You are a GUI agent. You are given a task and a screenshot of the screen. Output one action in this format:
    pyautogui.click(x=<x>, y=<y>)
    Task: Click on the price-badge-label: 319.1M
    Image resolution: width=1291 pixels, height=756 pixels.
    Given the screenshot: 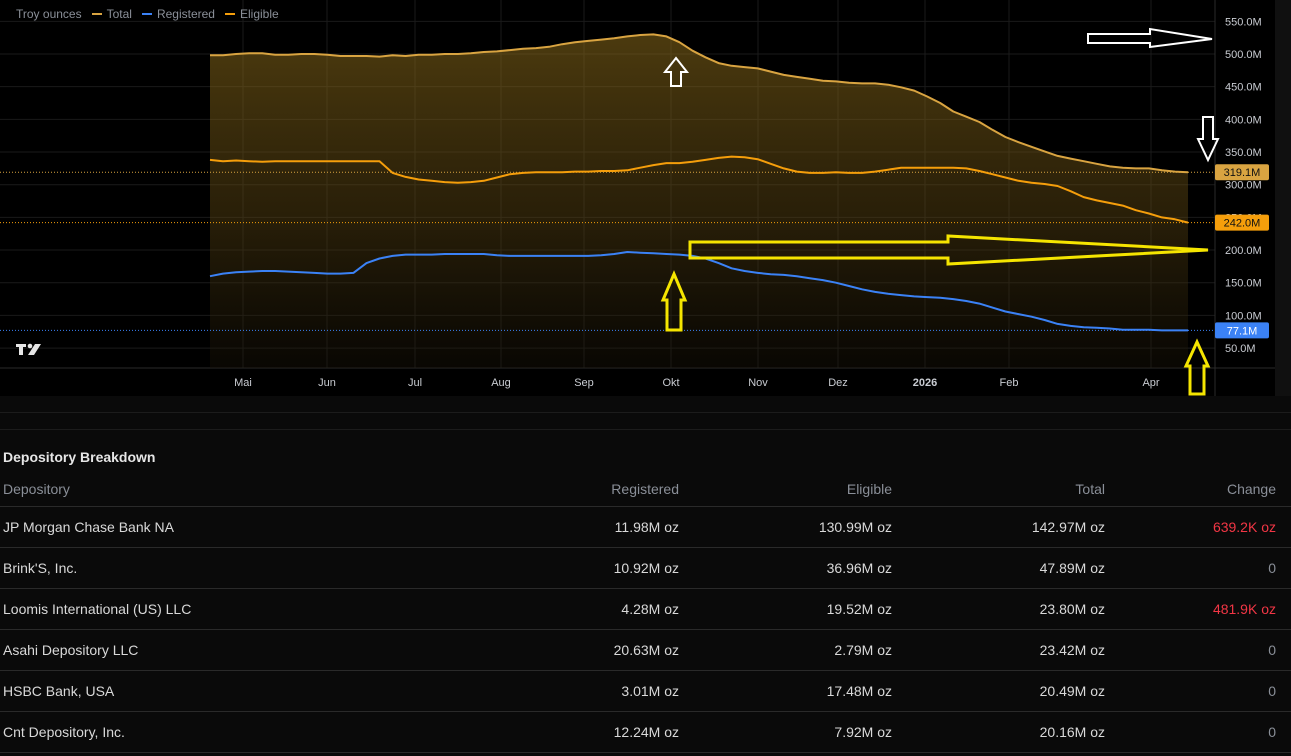 What is the action you would take?
    pyautogui.click(x=1242, y=173)
    